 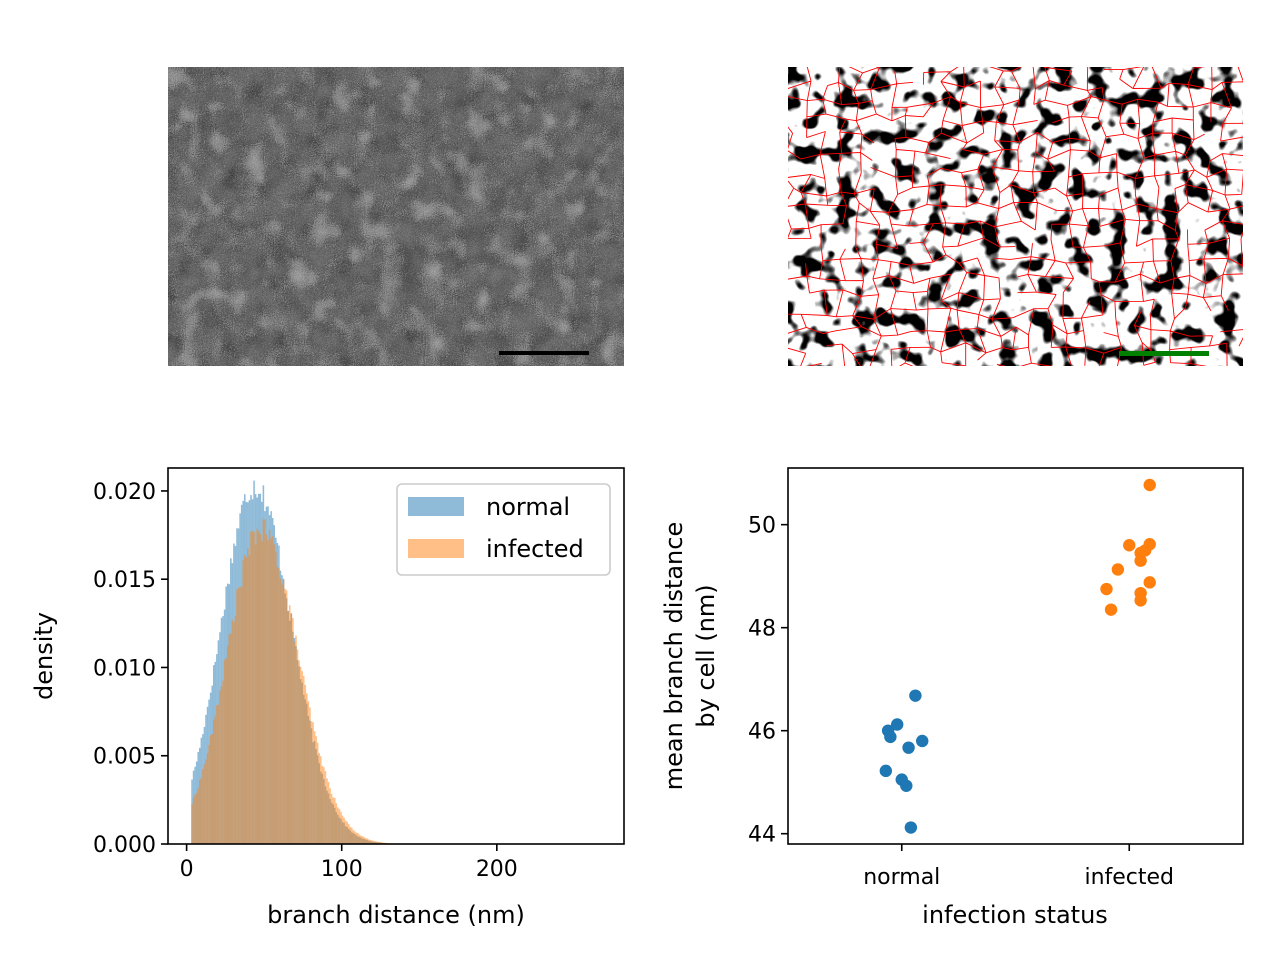 I want to click on strip-x-tick-label: normal, so click(x=901, y=877).